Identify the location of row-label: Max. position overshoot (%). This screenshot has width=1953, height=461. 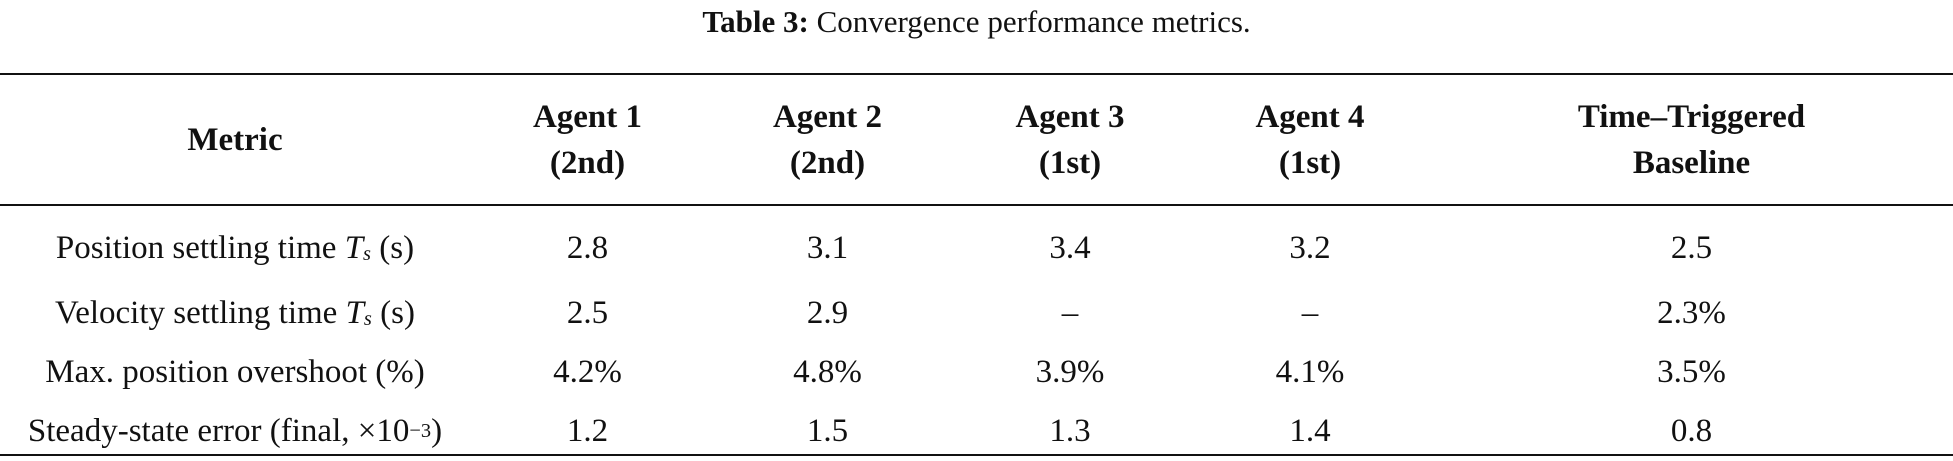
(235, 372).